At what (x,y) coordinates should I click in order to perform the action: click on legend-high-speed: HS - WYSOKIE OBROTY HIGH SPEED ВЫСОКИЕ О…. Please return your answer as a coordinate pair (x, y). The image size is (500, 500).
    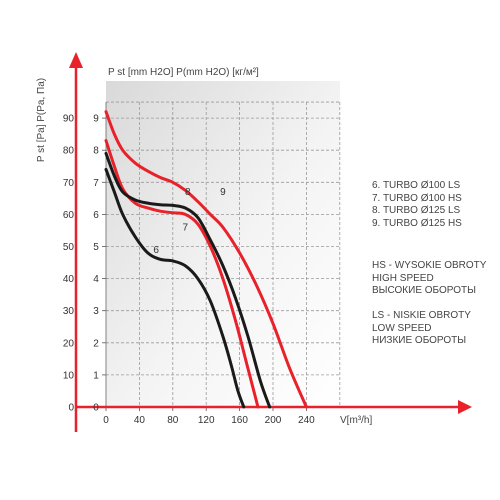
    Looking at the image, I should click on (429, 279).